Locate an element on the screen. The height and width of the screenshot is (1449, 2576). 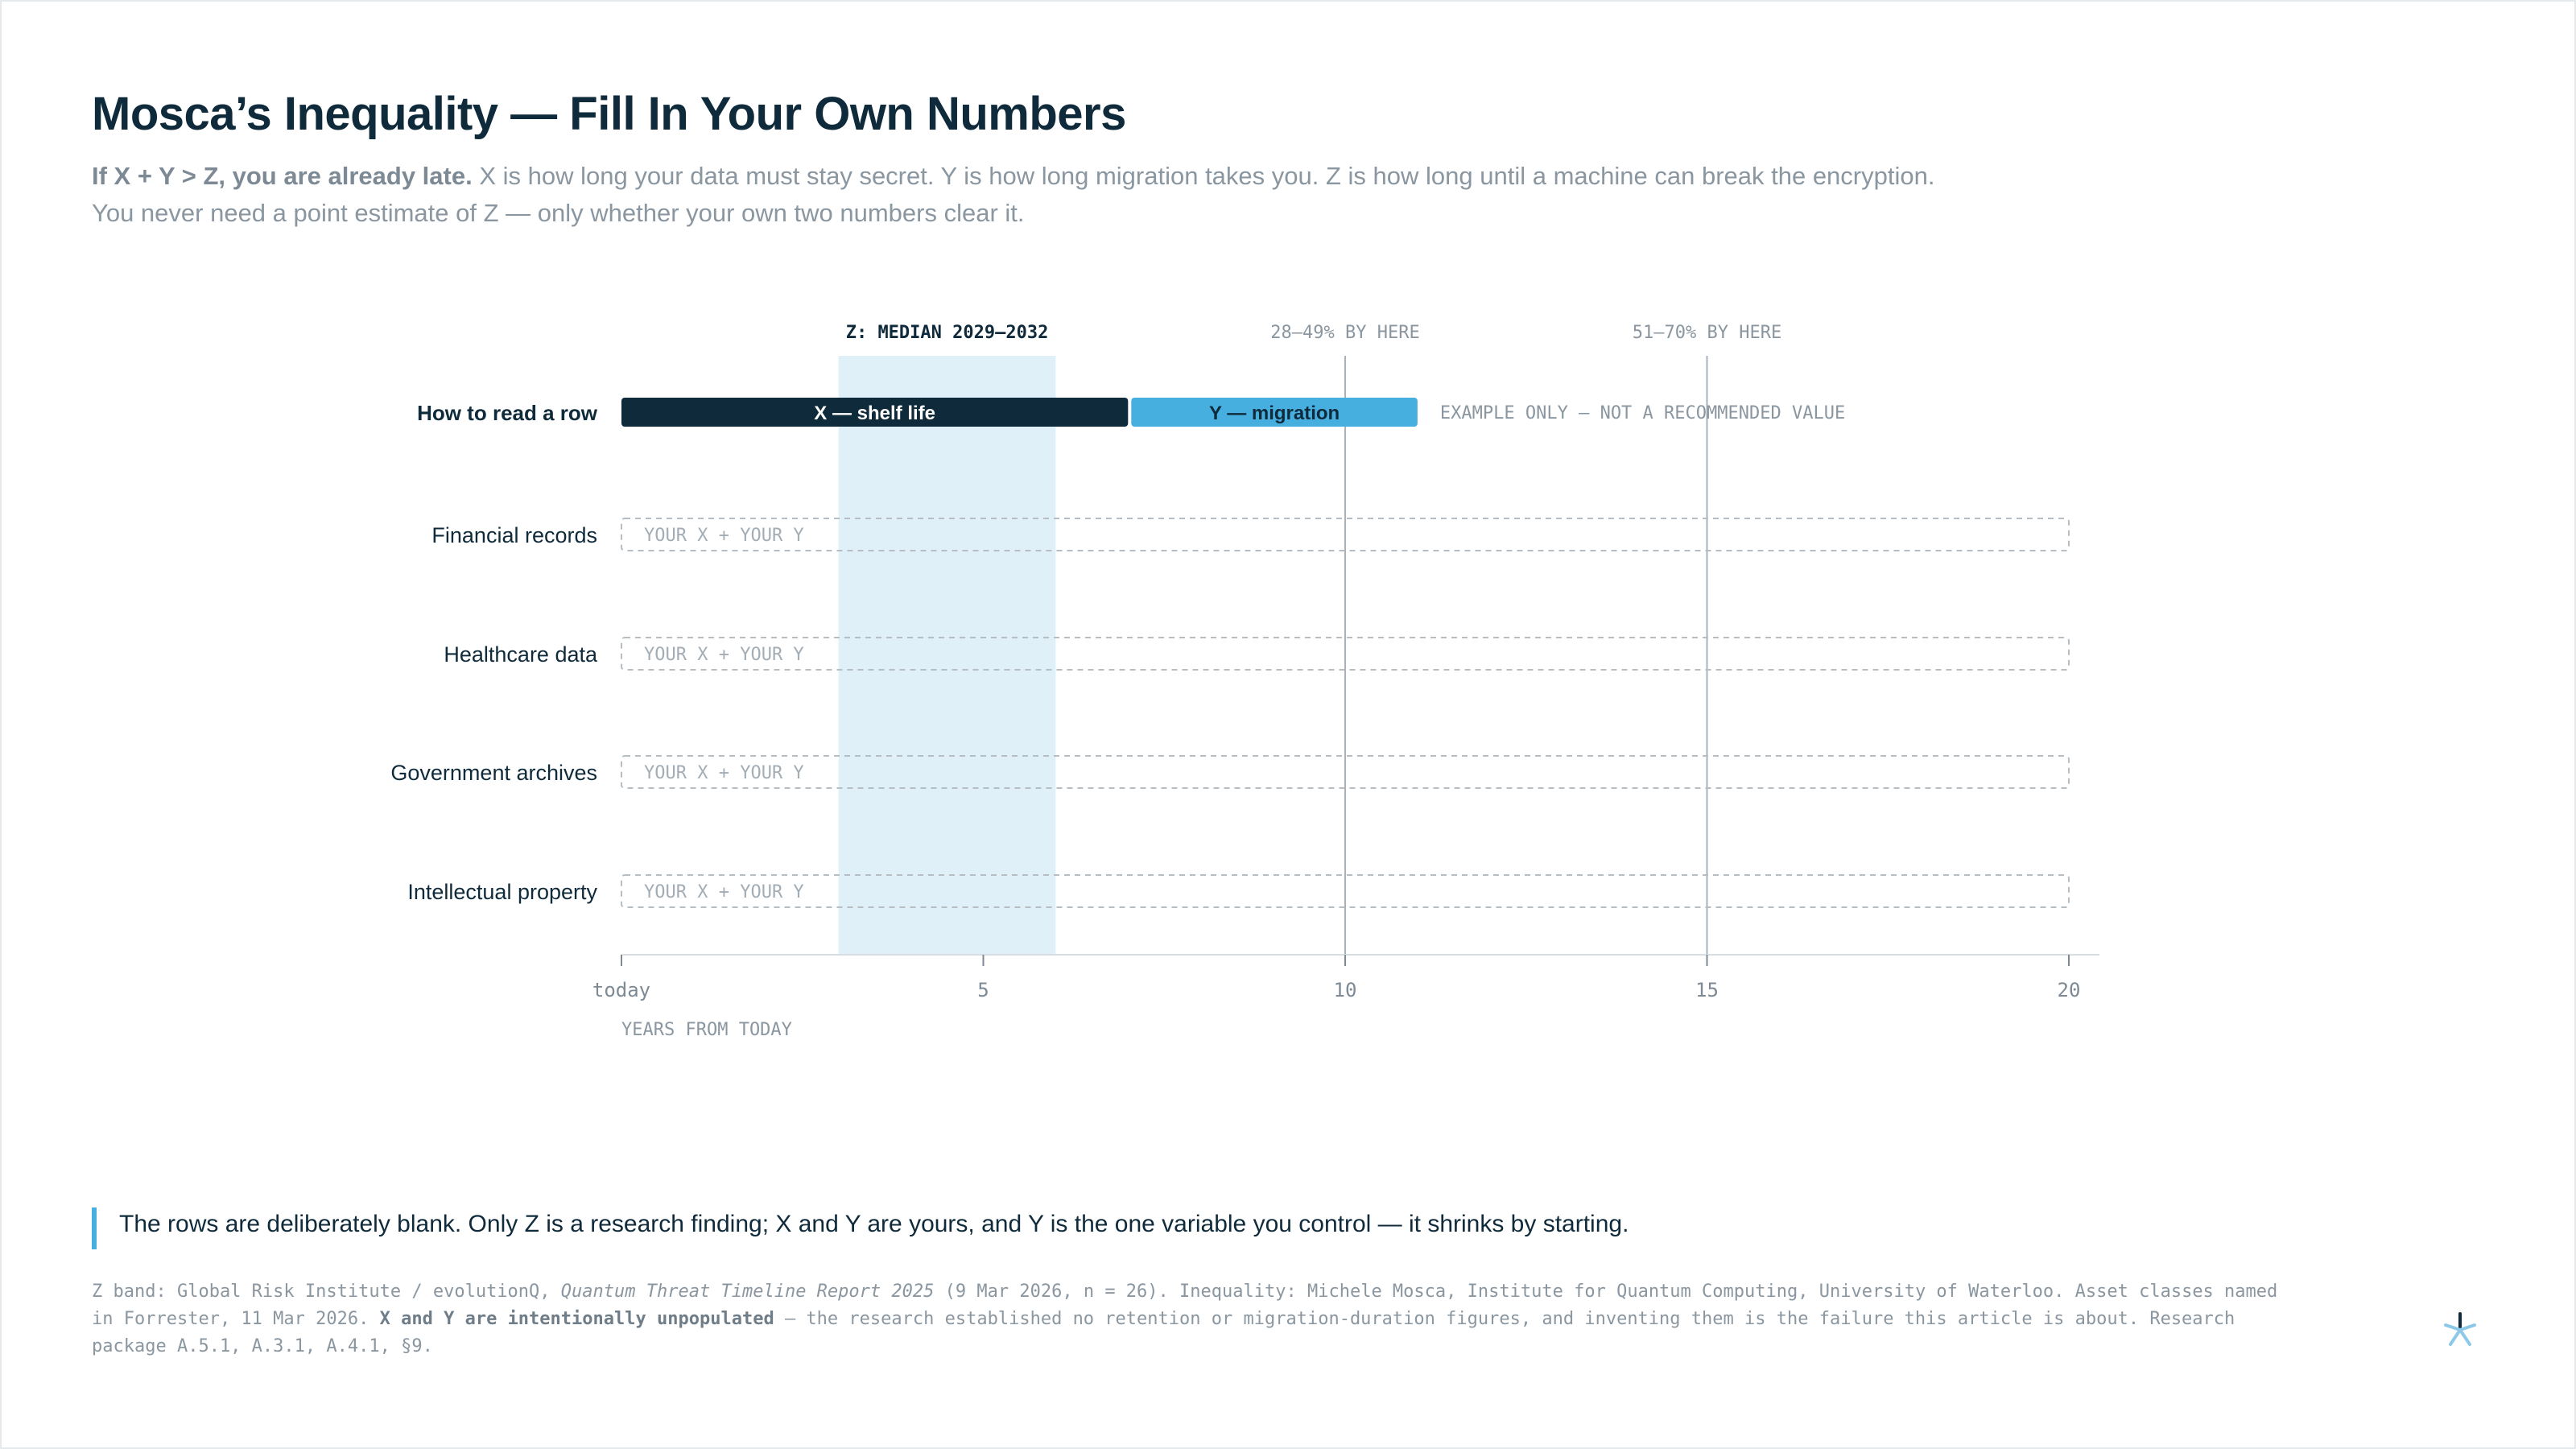
subtitle-lead: If X + Y > Z, you are already late. is located at coordinates (282, 176).